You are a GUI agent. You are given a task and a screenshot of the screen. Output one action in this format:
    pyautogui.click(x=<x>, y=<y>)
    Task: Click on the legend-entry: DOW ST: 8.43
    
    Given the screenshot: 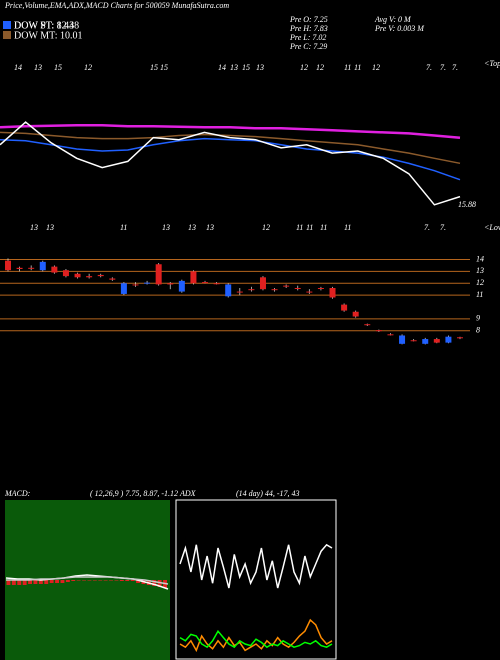 What is the action you would take?
    pyautogui.click(x=44, y=25)
    